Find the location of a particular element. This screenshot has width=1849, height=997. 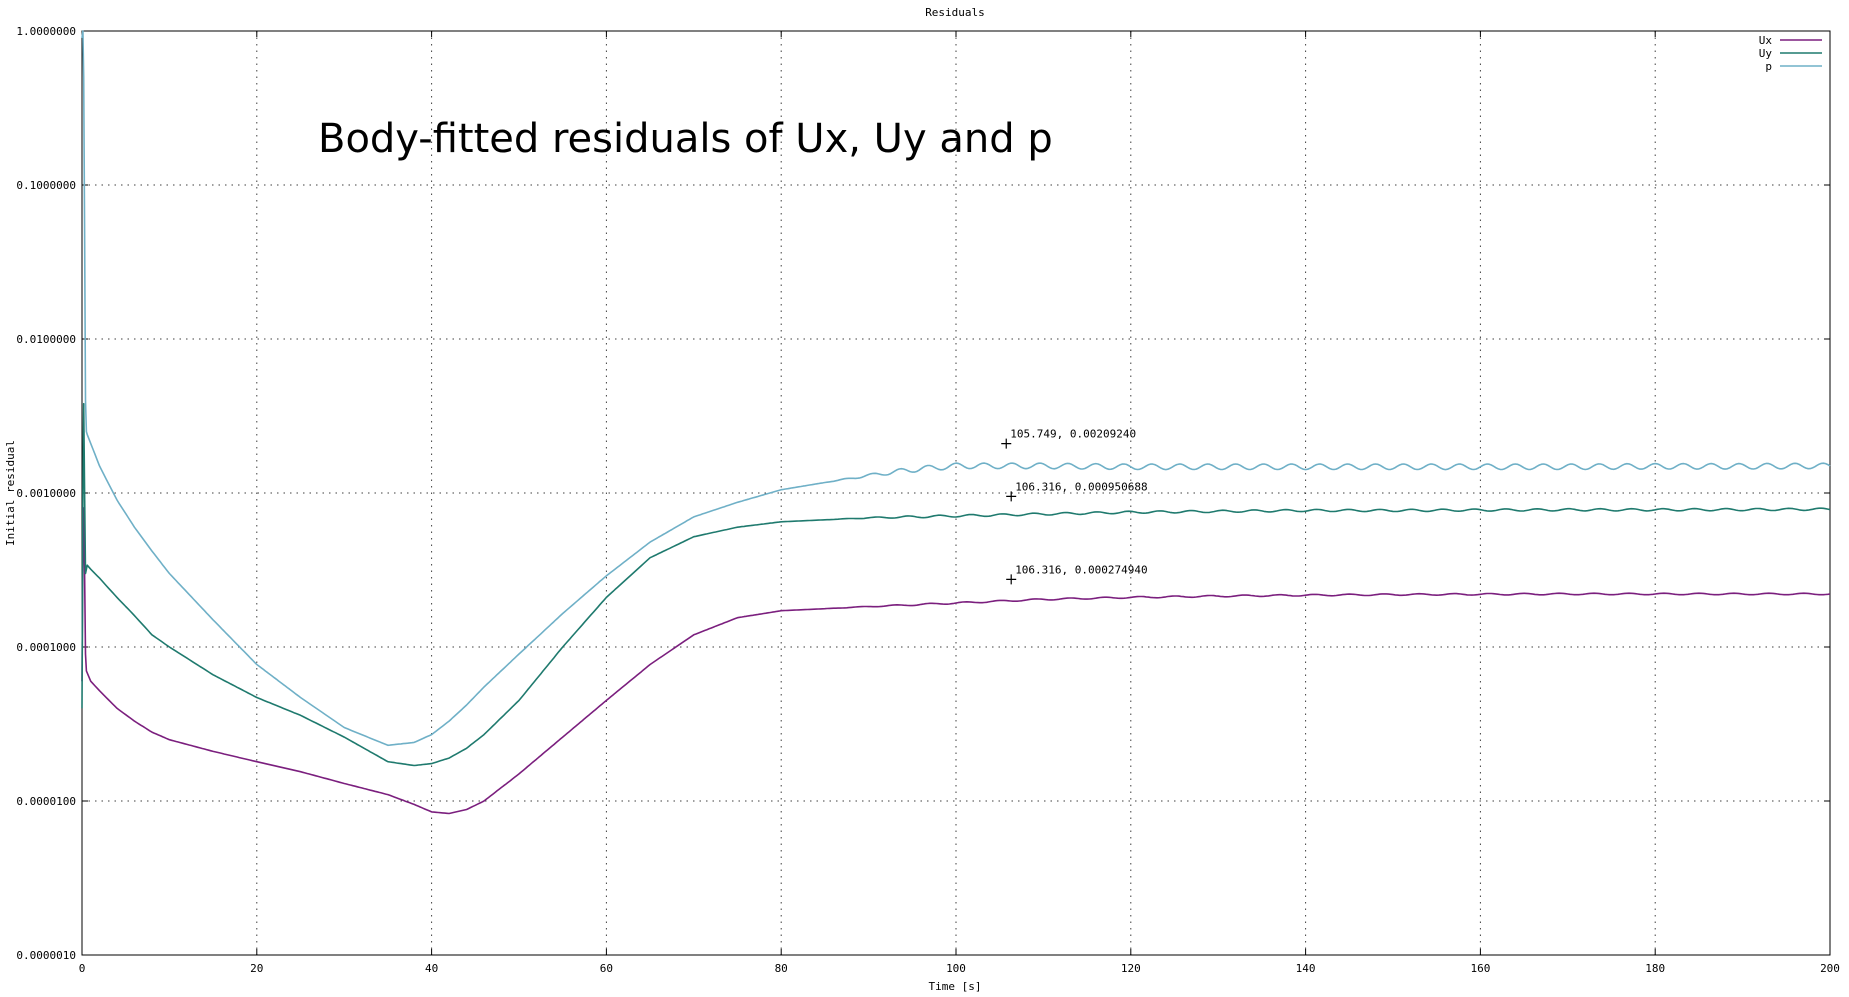

x-tick-label: 180 is located at coordinates (1655, 968).